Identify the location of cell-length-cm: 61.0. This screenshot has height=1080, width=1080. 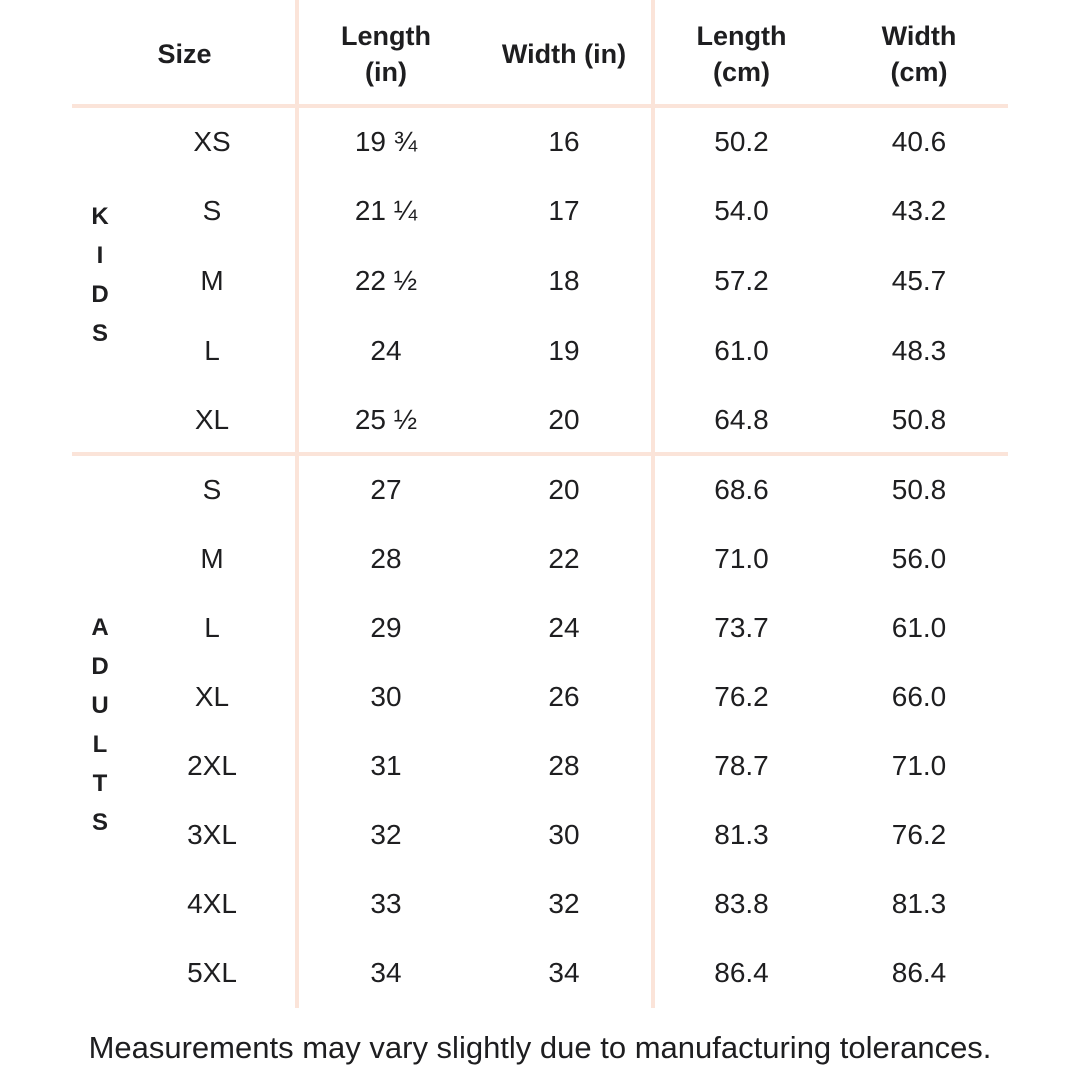
(741, 350).